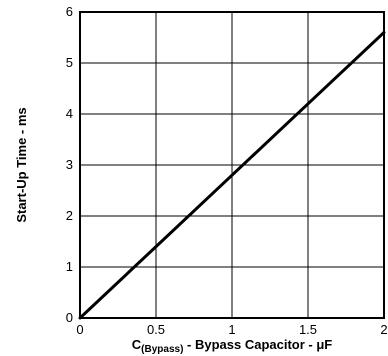 The image size is (388, 356). What do you see at coordinates (156, 329) in the screenshot?
I see `x-tick-label: 0.5` at bounding box center [156, 329].